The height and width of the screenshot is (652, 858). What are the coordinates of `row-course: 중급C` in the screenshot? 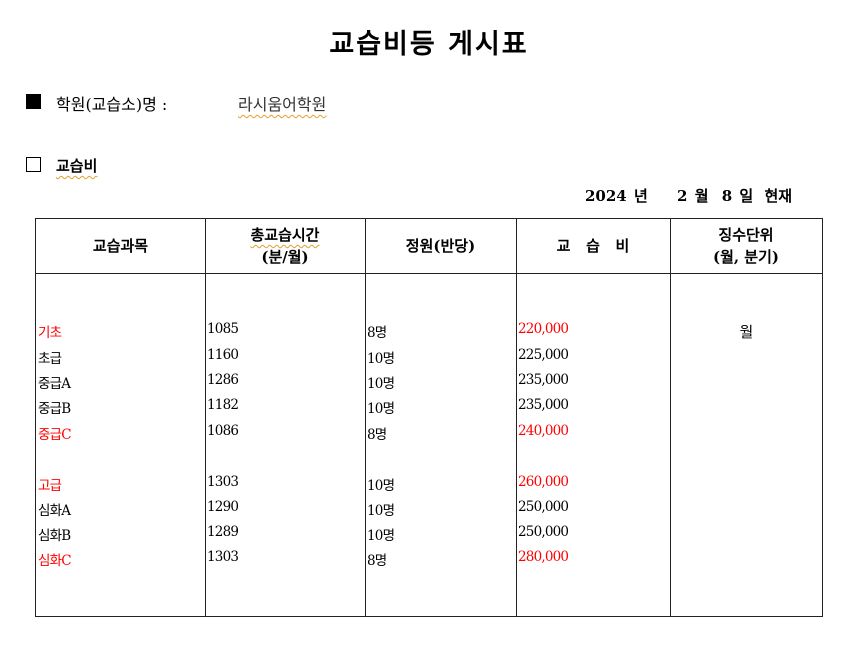 It's located at (55, 435).